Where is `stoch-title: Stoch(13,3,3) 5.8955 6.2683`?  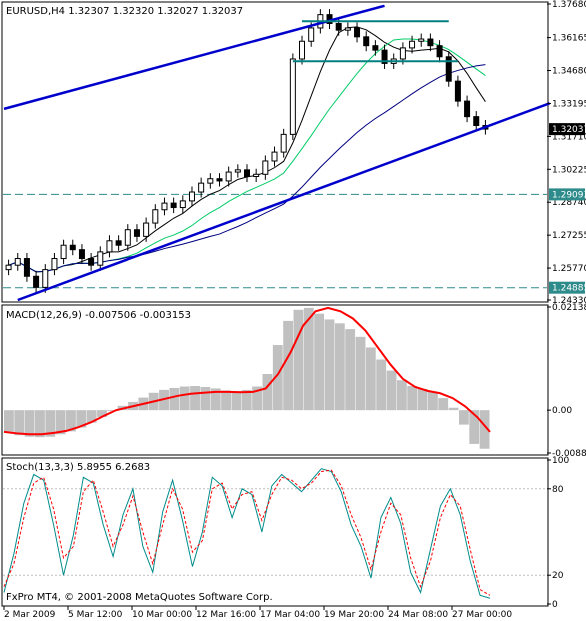 stoch-title: Stoch(13,3,3) 5.8955 6.2683 is located at coordinates (78, 467).